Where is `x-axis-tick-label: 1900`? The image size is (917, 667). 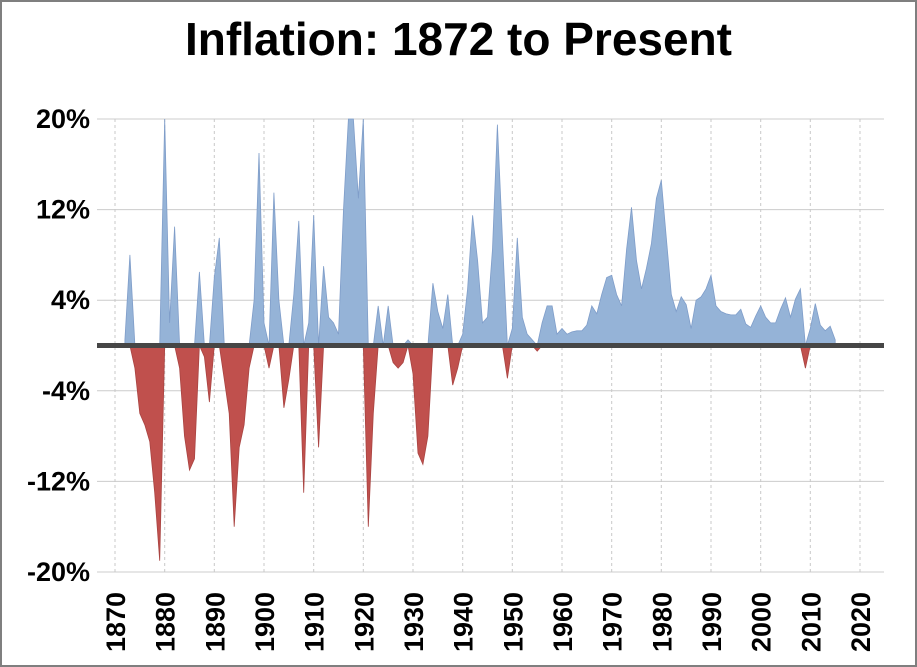 x-axis-tick-label: 1900 is located at coordinates (265, 622).